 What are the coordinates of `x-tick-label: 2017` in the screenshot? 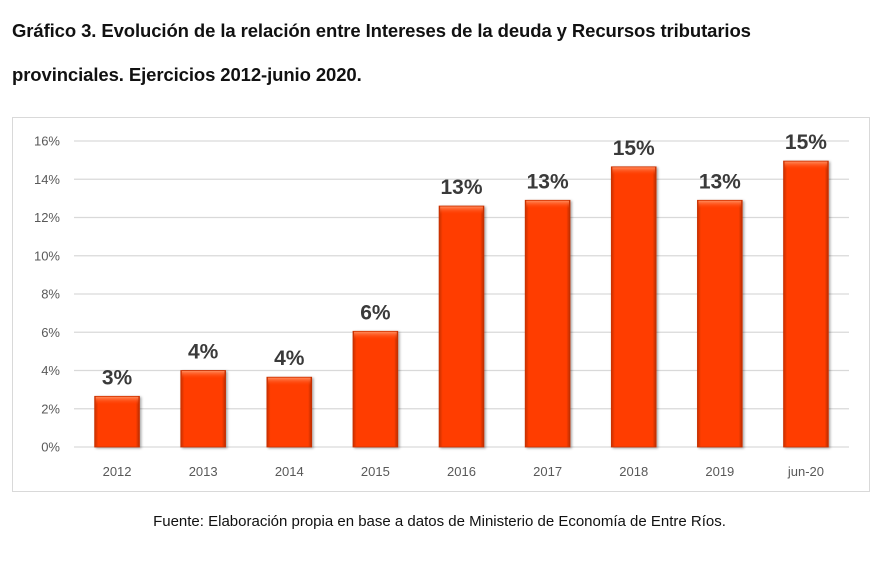 It's located at (547, 471).